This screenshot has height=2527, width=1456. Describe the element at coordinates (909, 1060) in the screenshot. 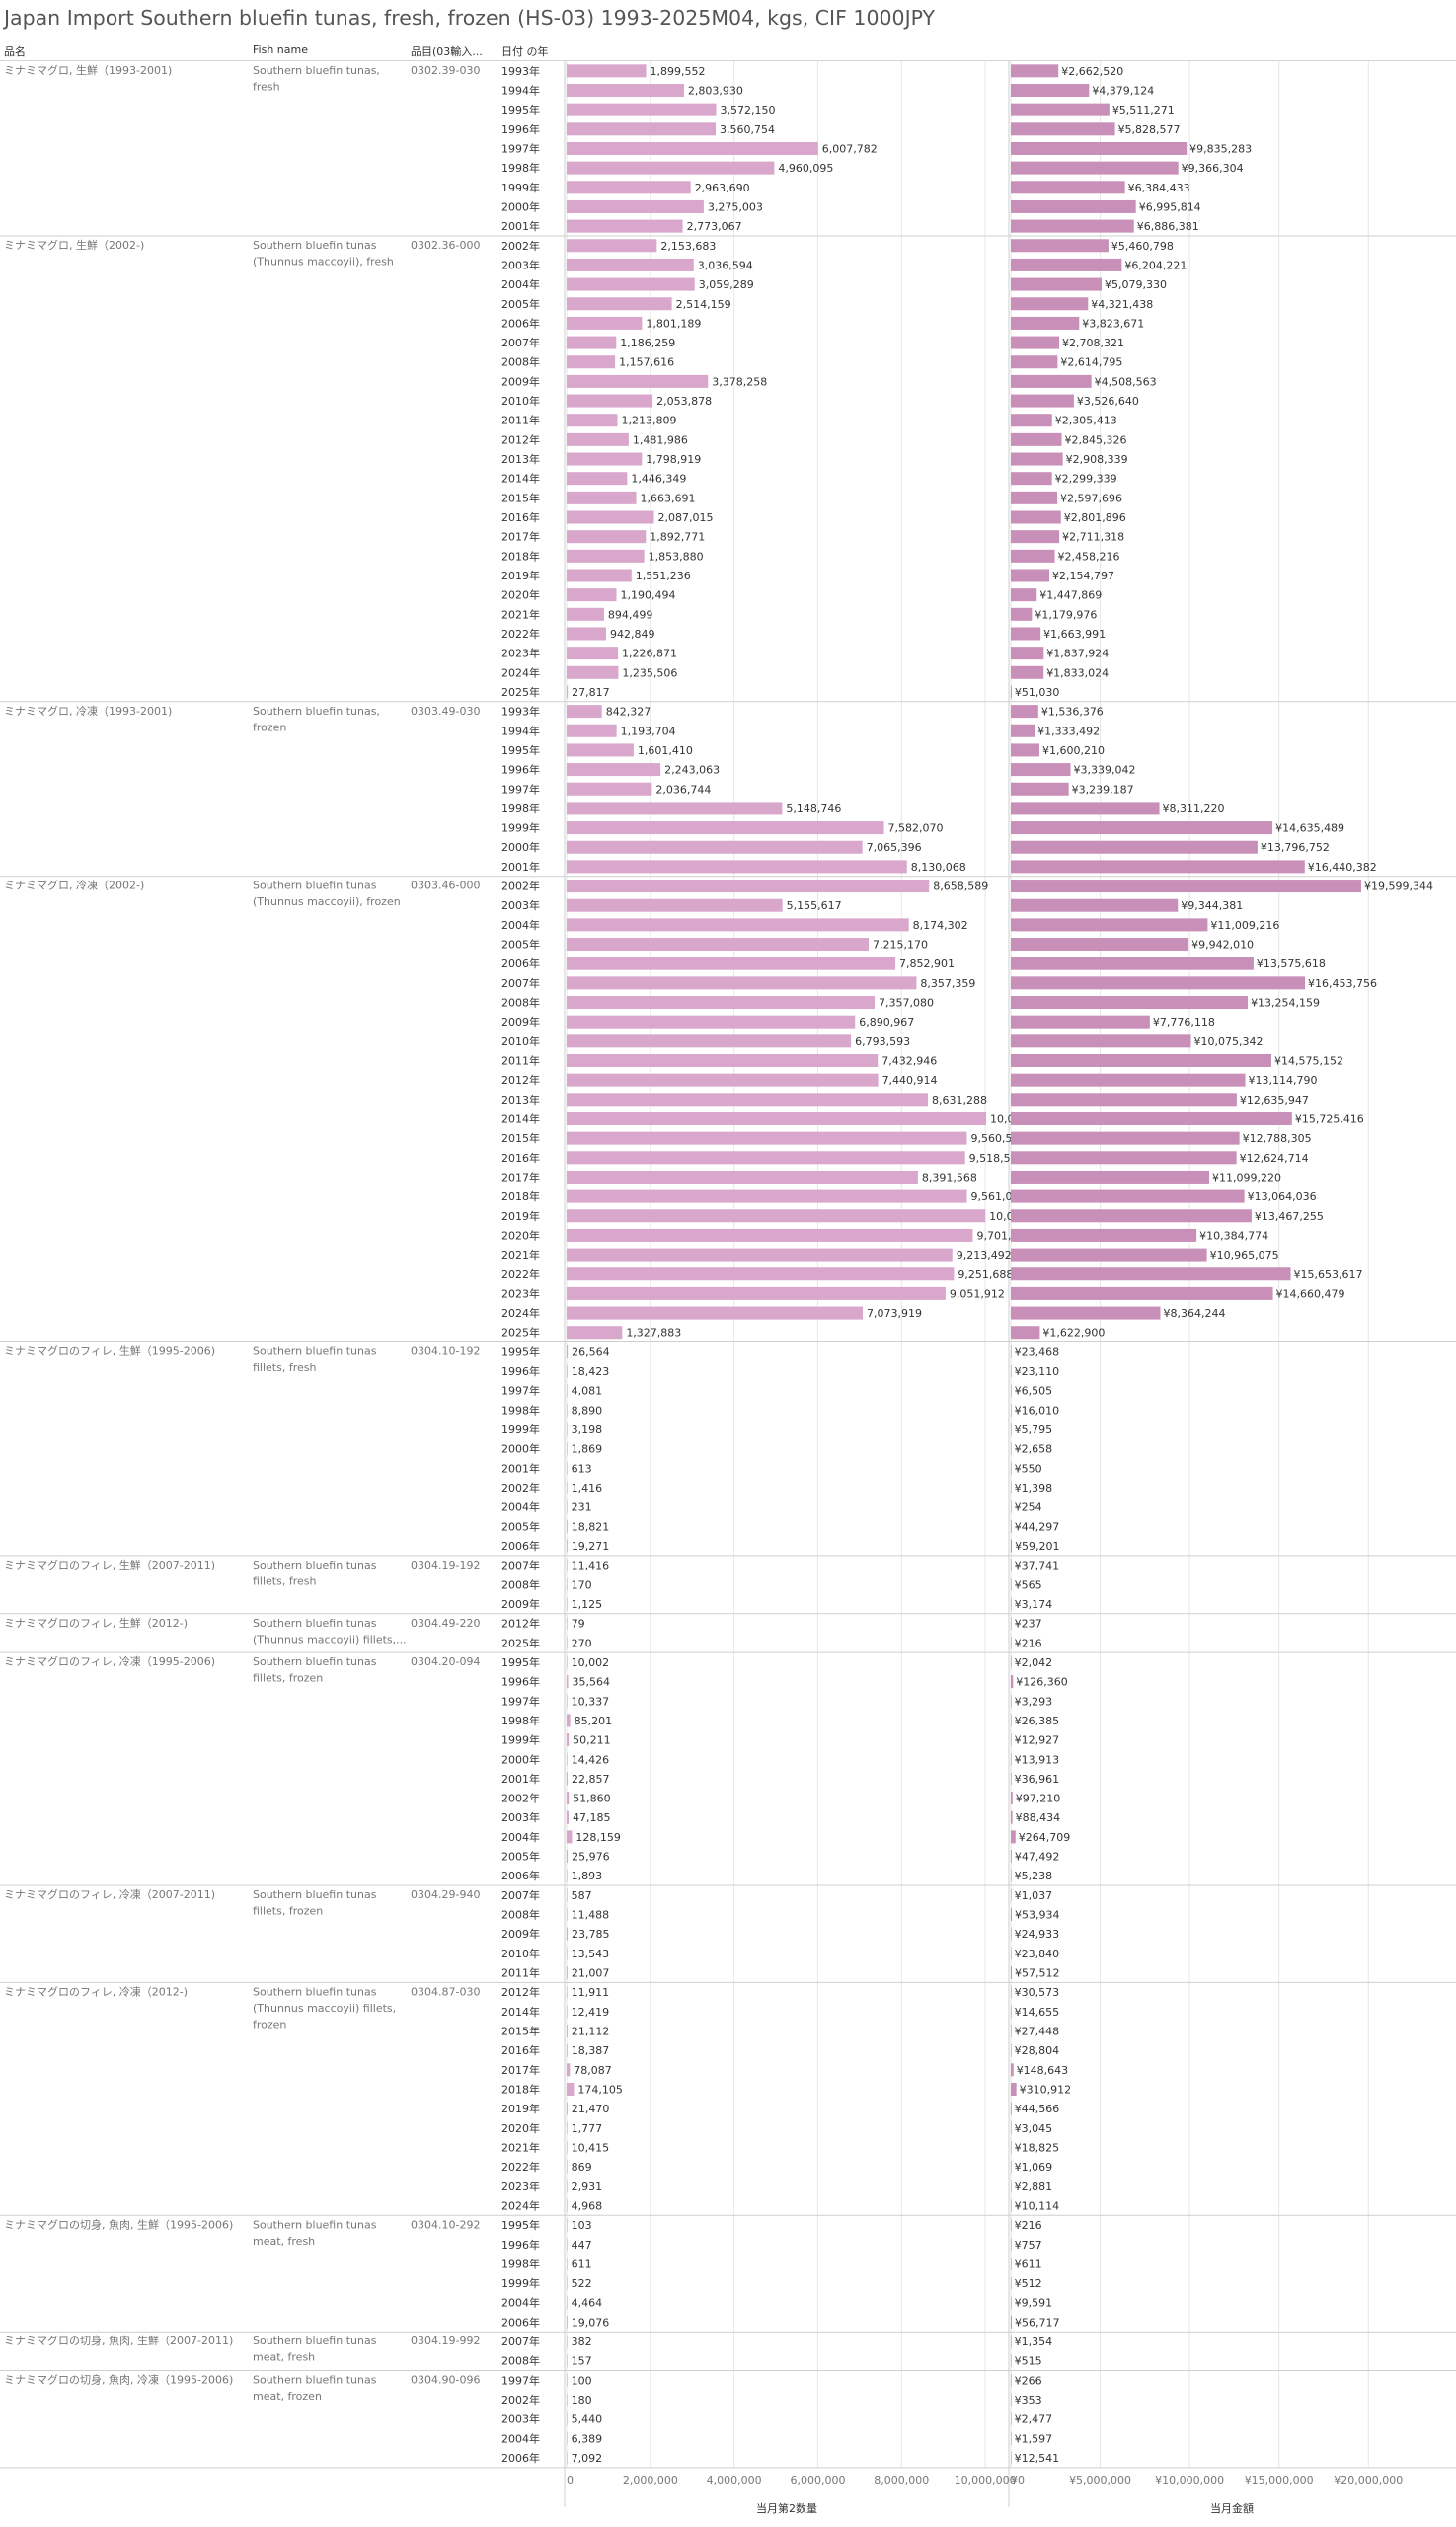

I see `qty-value-label: 7,432,946` at that location.